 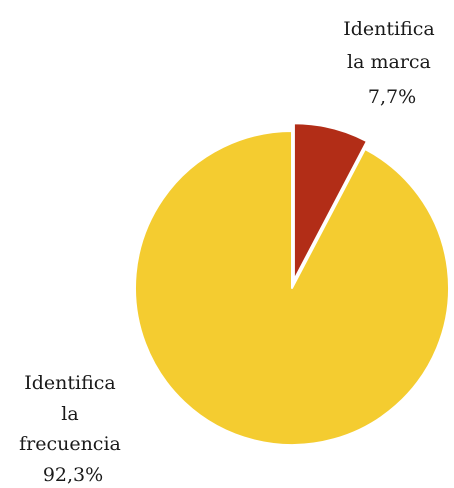 I want to click on slice-label-marca-line-1: Identifica, so click(x=389, y=29).